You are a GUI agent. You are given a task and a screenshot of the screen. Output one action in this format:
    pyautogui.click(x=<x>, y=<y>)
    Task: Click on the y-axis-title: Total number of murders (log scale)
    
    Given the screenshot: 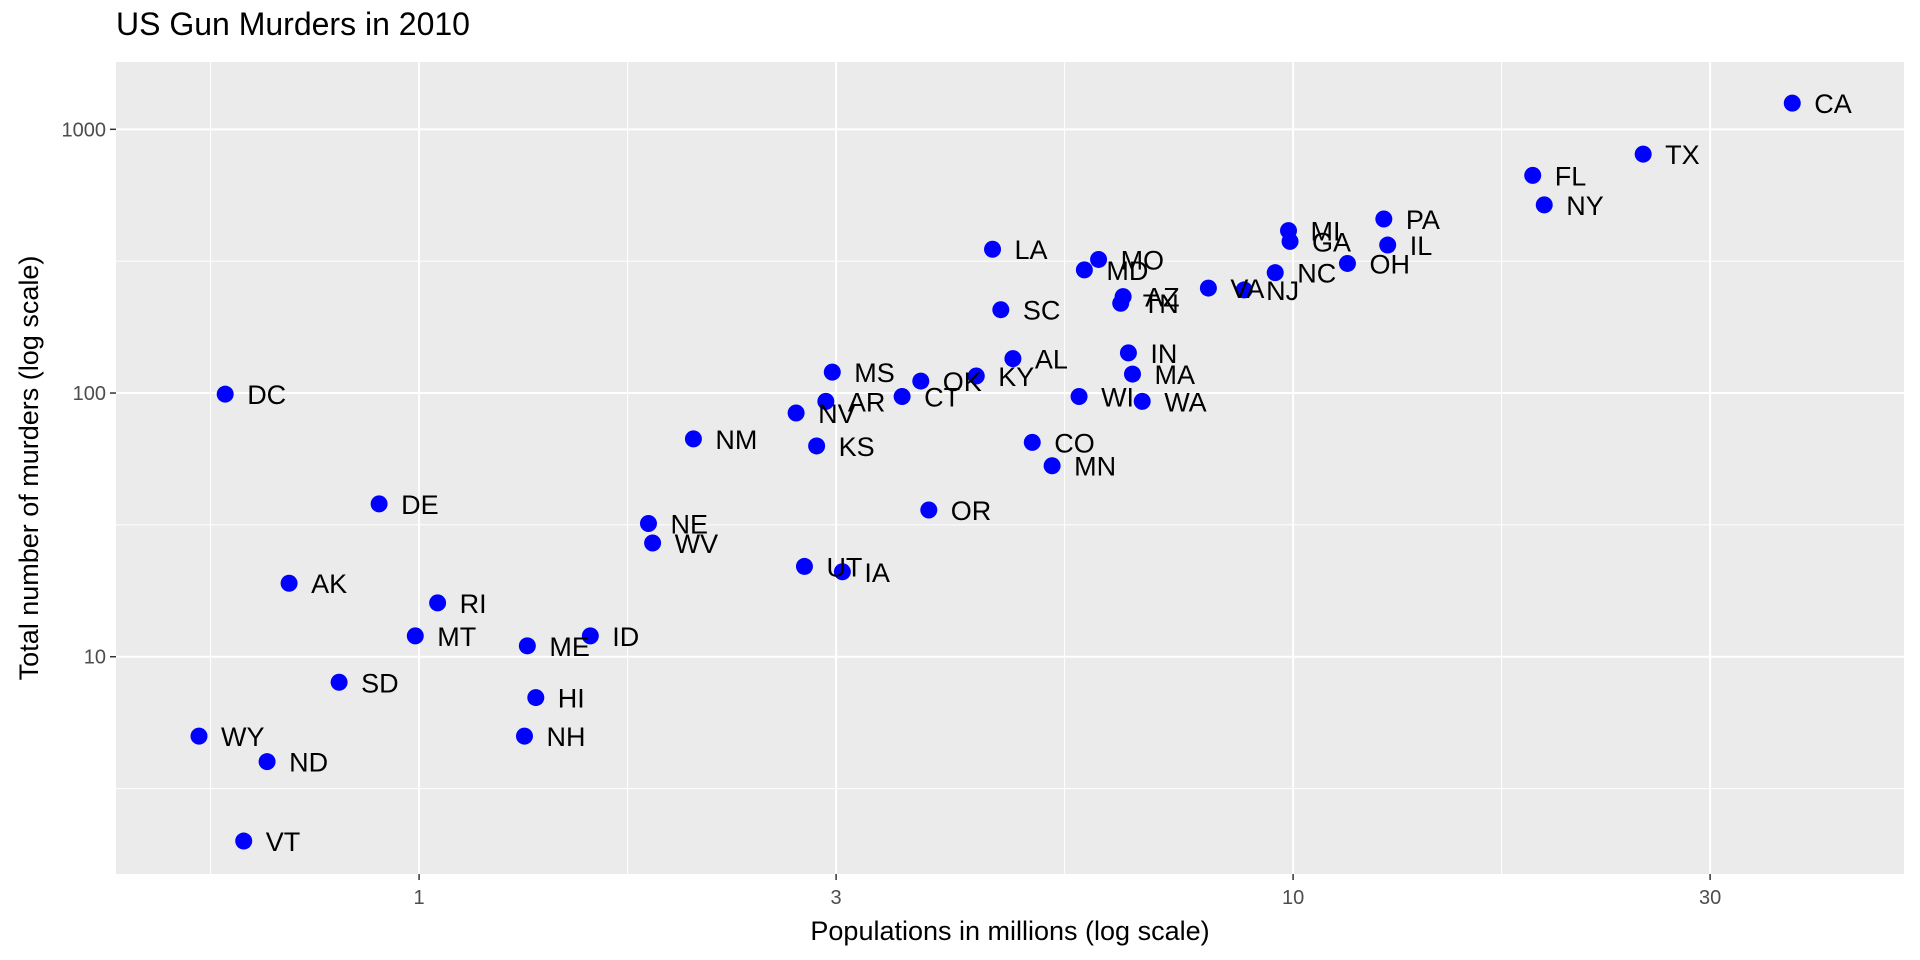 What is the action you would take?
    pyautogui.click(x=29, y=468)
    